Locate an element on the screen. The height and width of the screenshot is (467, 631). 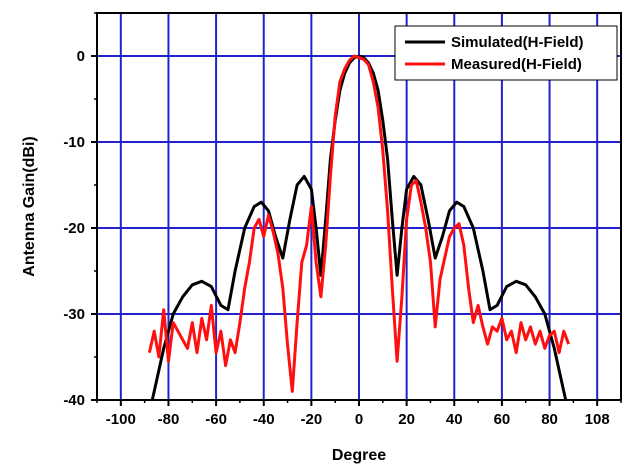
y-tick-label: -10 is located at coordinates (74, 142).